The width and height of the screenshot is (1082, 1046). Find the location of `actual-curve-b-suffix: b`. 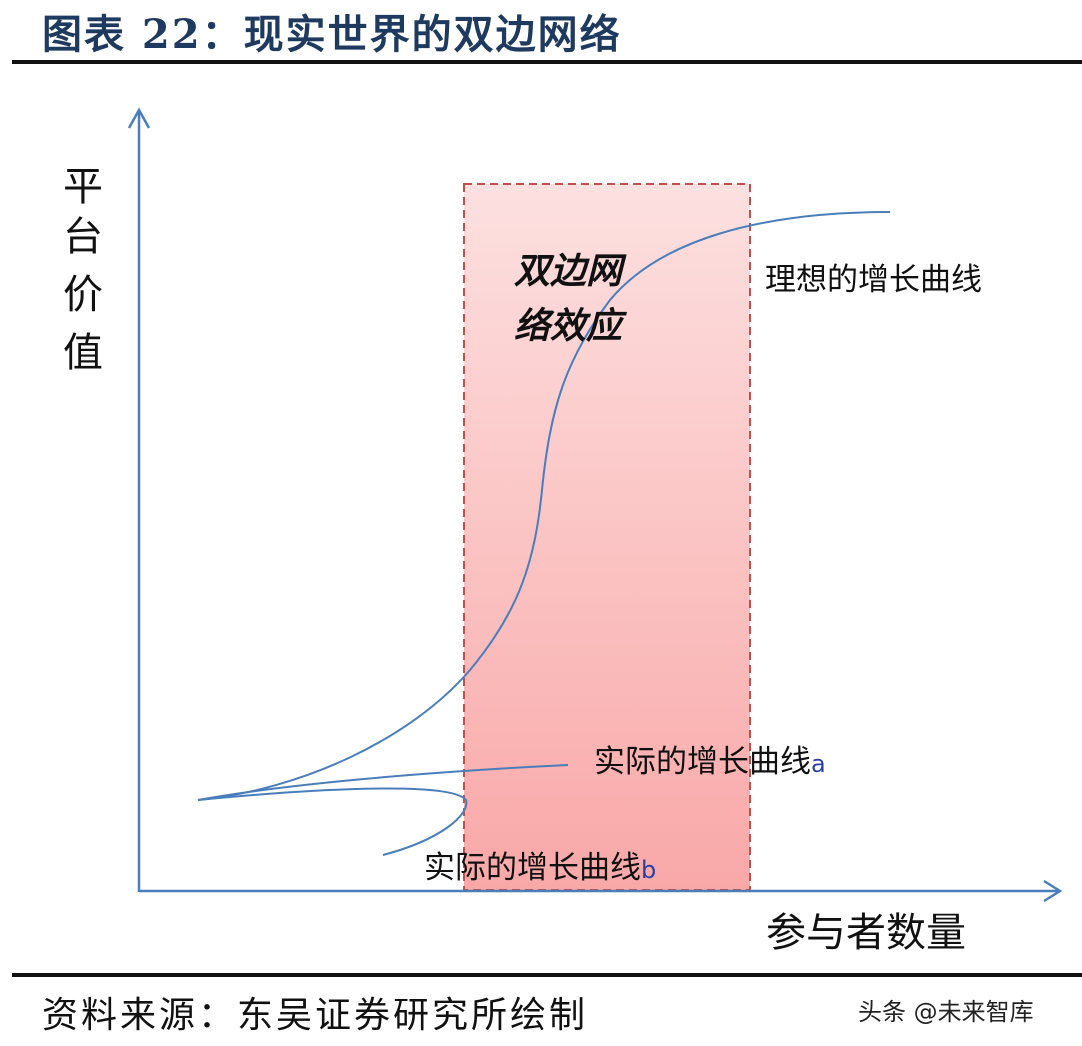

actual-curve-b-suffix: b is located at coordinates (648, 870).